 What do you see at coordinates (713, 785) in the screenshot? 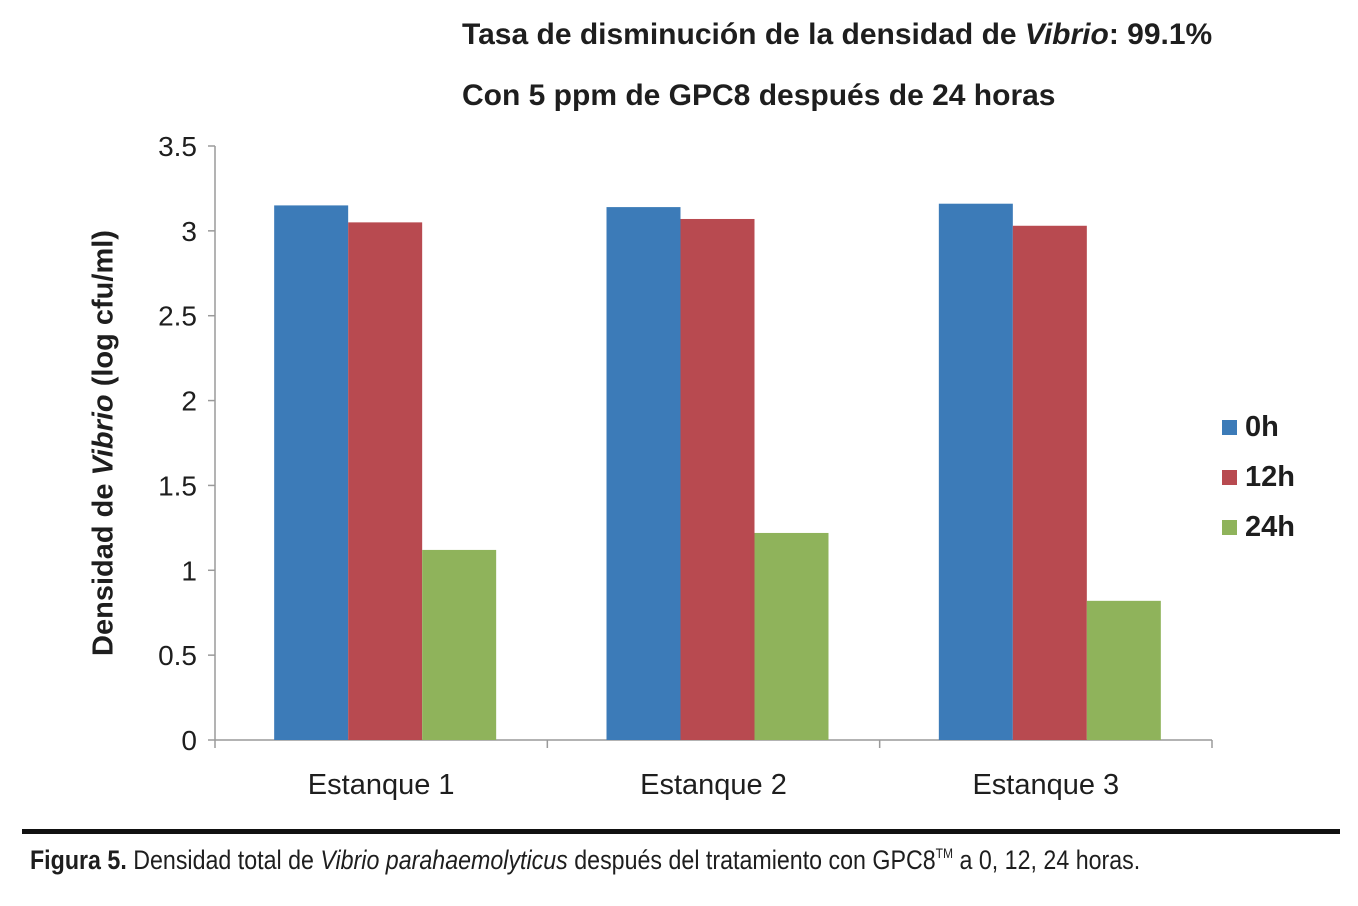
I see `x-category-label: Estanque 2` at bounding box center [713, 785].